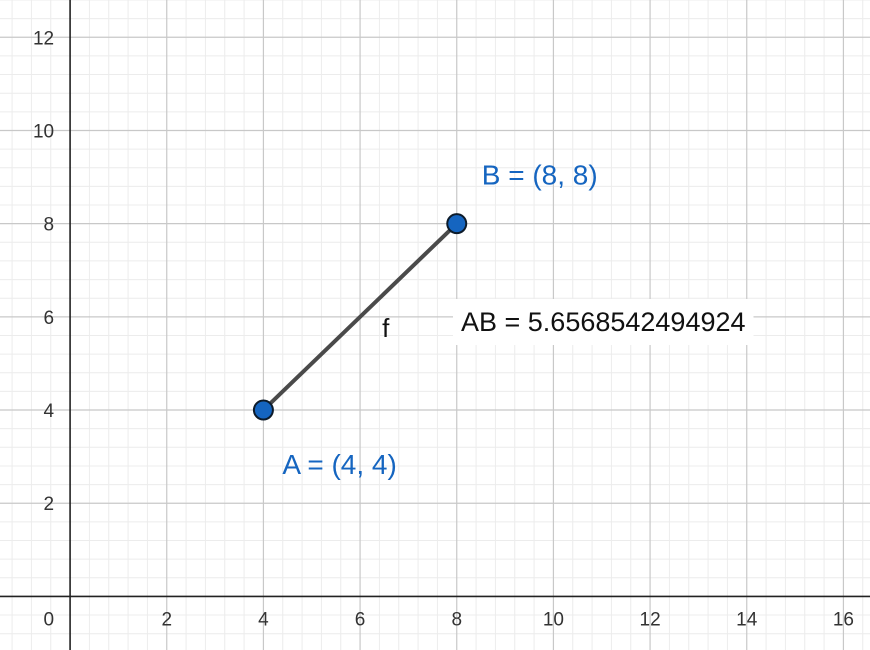 This screenshot has width=870, height=650. I want to click on point-B, so click(457, 224).